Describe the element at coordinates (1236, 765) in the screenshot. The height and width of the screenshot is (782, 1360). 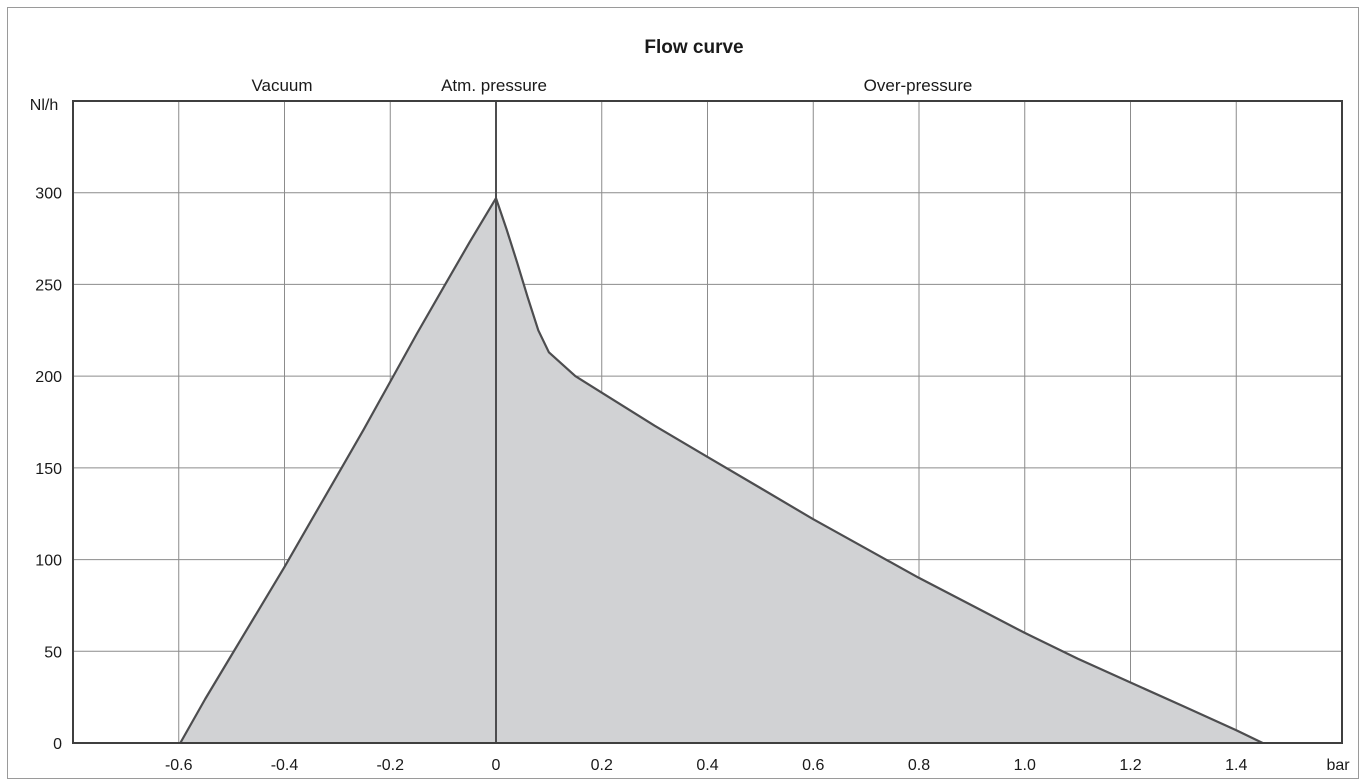
I see `x-tick-label: 1.4` at that location.